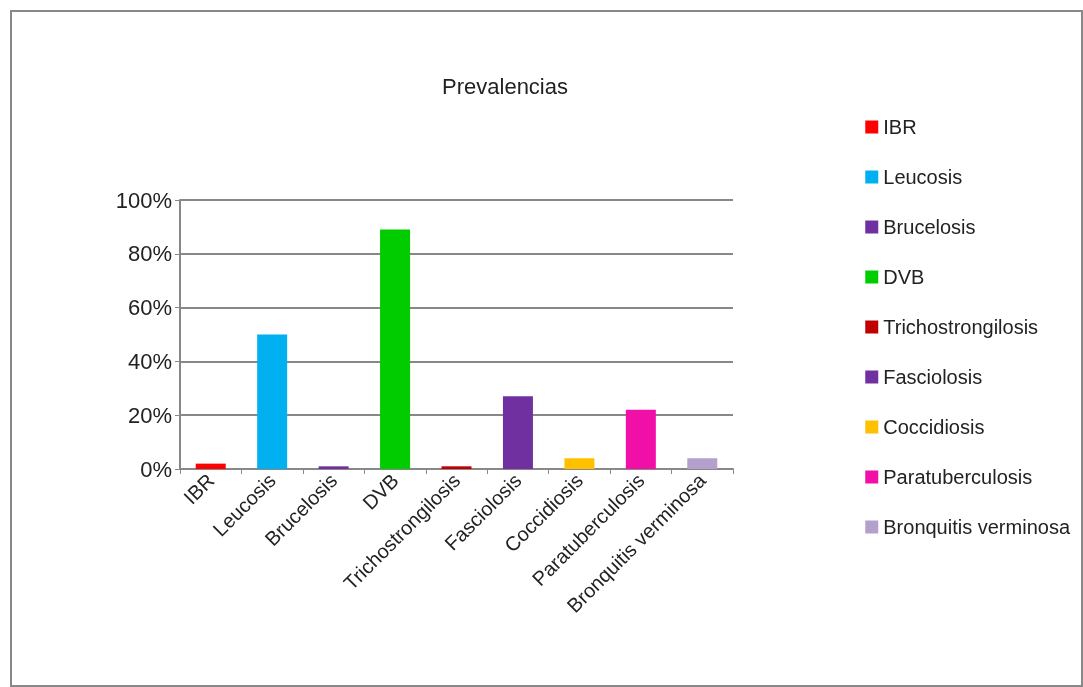  Describe the element at coordinates (199, 489) in the screenshot. I see `x-tick-label: IBR` at that location.